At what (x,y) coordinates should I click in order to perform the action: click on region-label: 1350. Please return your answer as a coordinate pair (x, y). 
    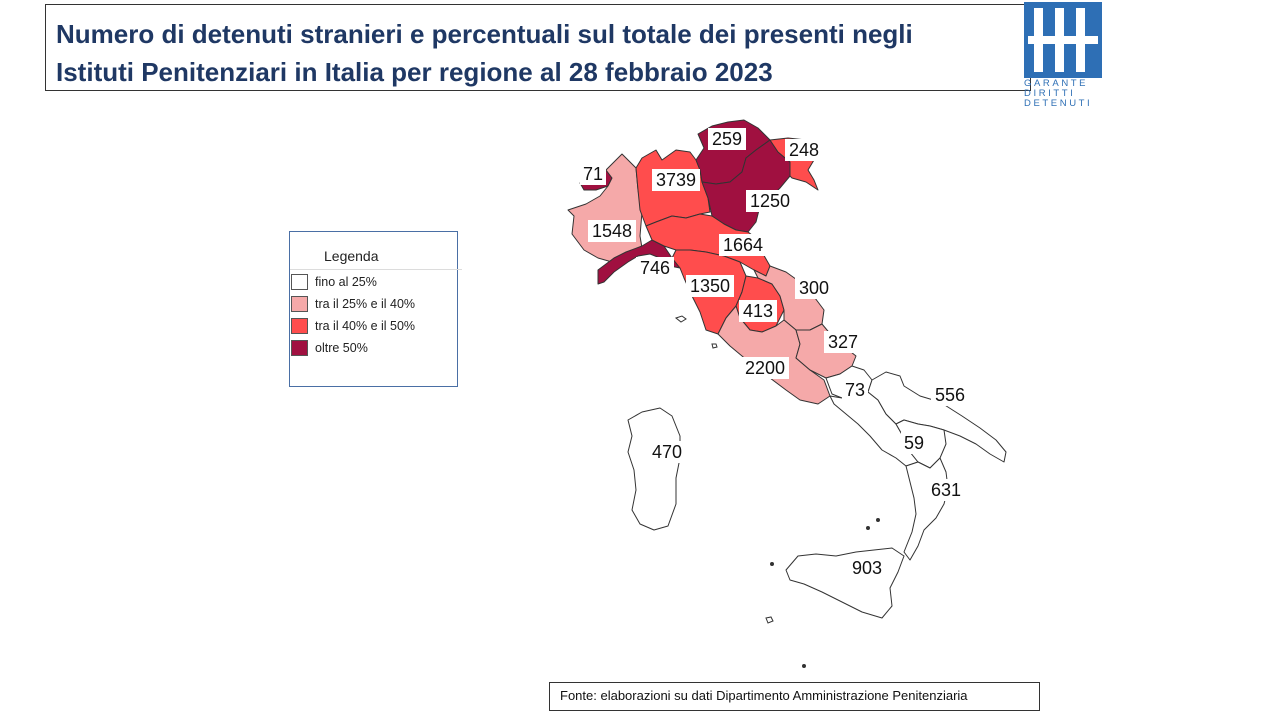
    Looking at the image, I should click on (710, 286).